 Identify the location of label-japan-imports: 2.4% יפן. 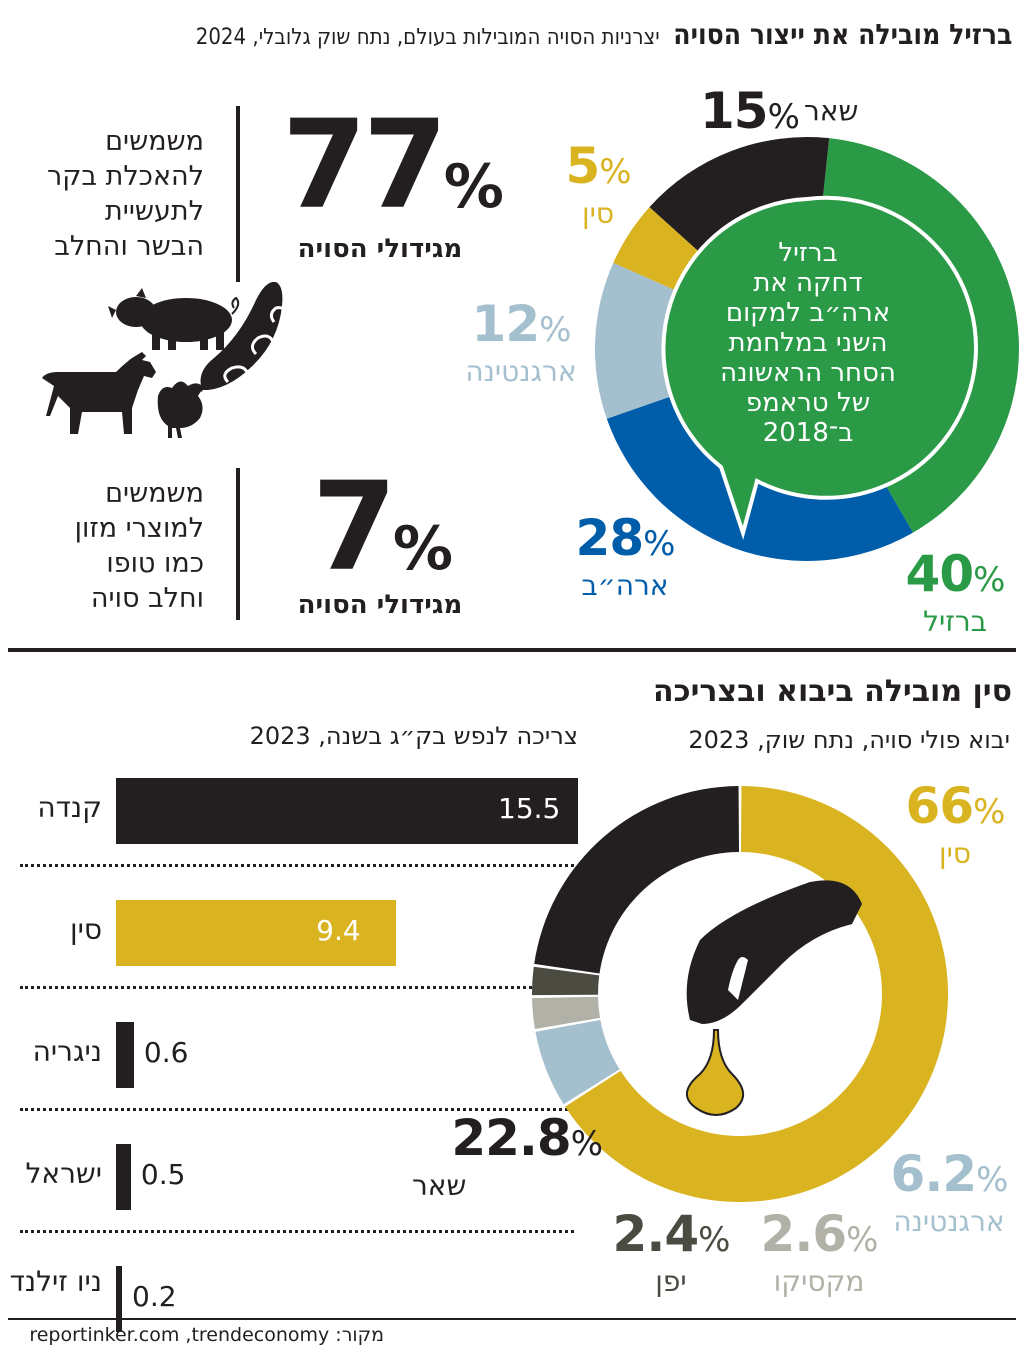
(671, 1253).